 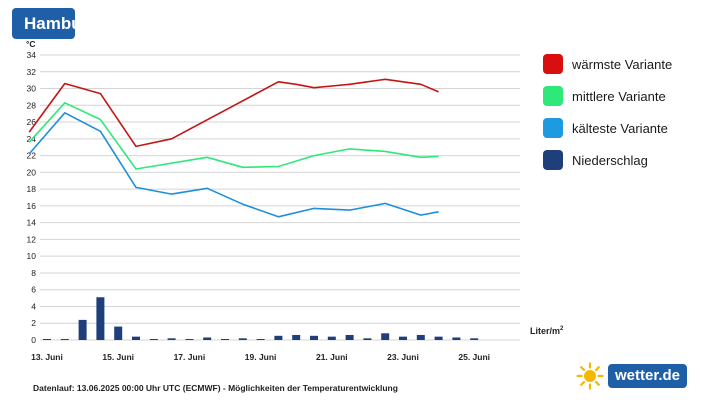 I want to click on legend-label-medium: mittlere Variante, so click(x=619, y=96).